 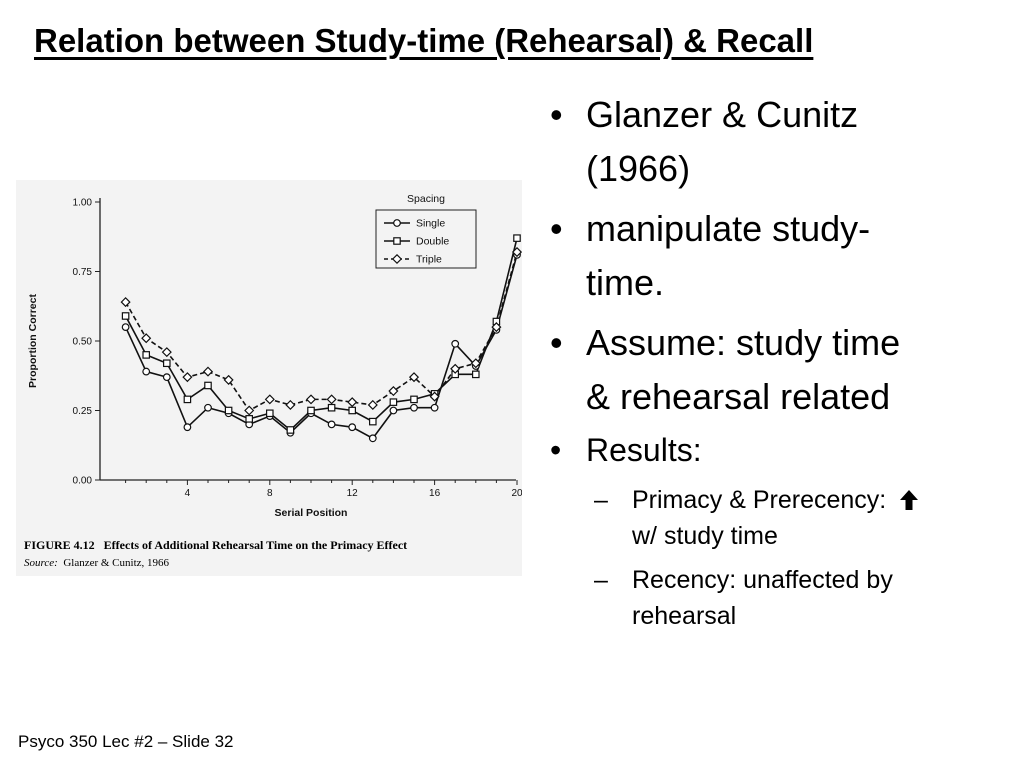 I want to click on figure-source-text: Glanzer & Cunitz, 1966, so click(x=116, y=563).